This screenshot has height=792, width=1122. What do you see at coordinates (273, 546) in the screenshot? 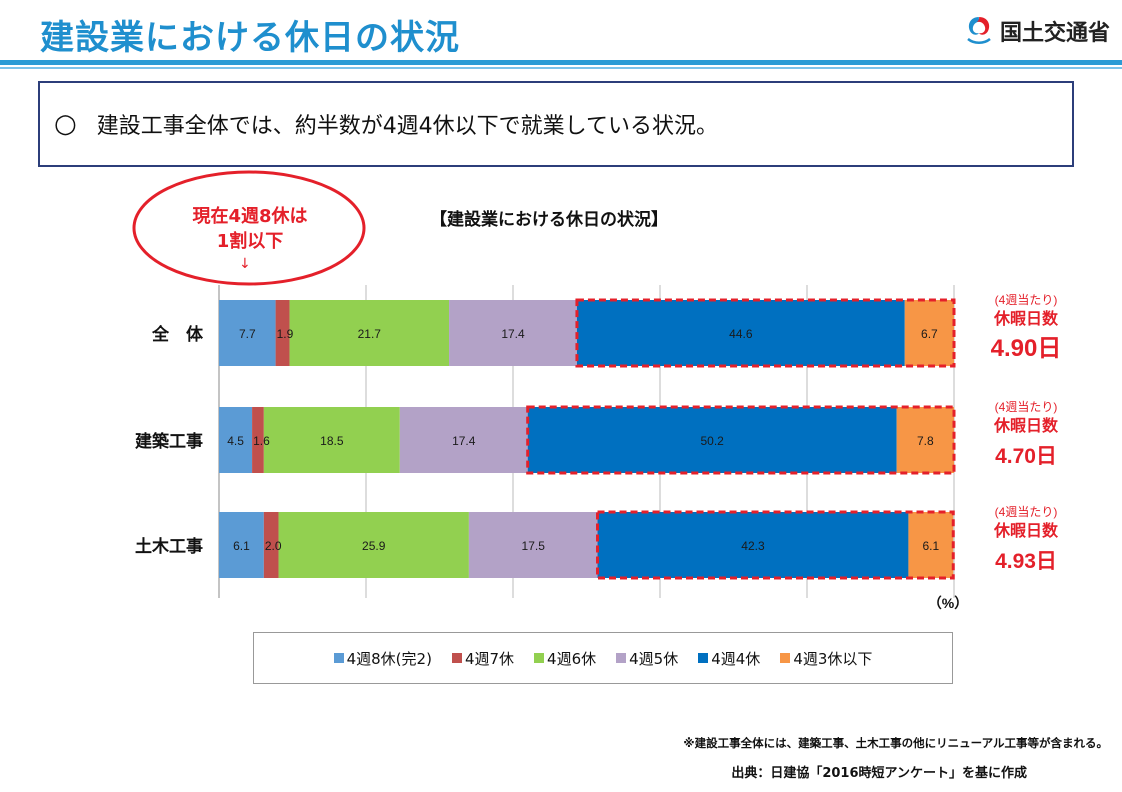
I see `data-label: 2.0` at bounding box center [273, 546].